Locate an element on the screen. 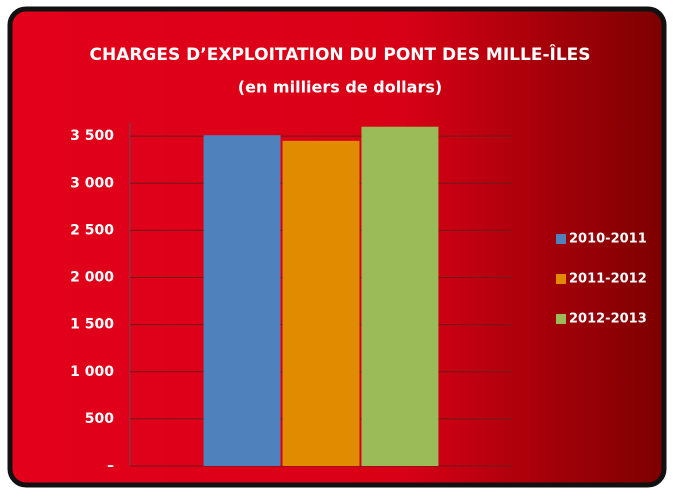 The width and height of the screenshot is (673, 498). legend-label: 2012-2013 is located at coordinates (608, 319).